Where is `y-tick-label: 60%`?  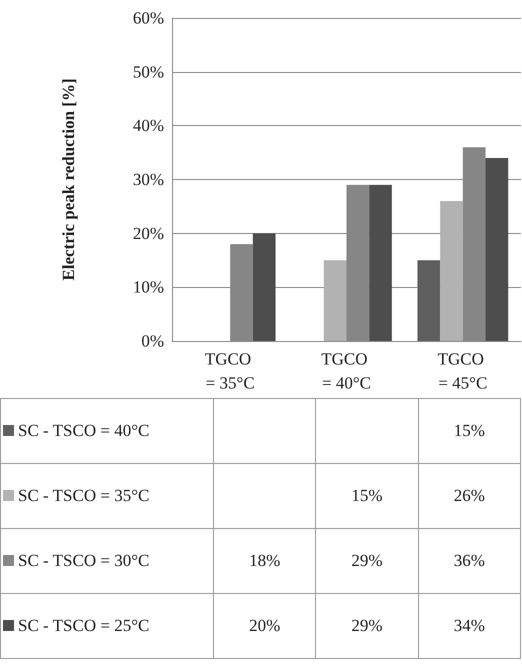 y-tick-label: 60% is located at coordinates (148, 18).